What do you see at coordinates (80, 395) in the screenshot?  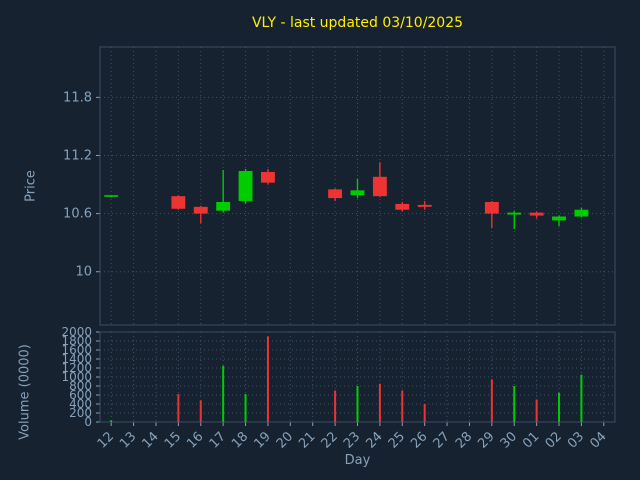 I see `volume-tick-label: 600` at bounding box center [80, 395].